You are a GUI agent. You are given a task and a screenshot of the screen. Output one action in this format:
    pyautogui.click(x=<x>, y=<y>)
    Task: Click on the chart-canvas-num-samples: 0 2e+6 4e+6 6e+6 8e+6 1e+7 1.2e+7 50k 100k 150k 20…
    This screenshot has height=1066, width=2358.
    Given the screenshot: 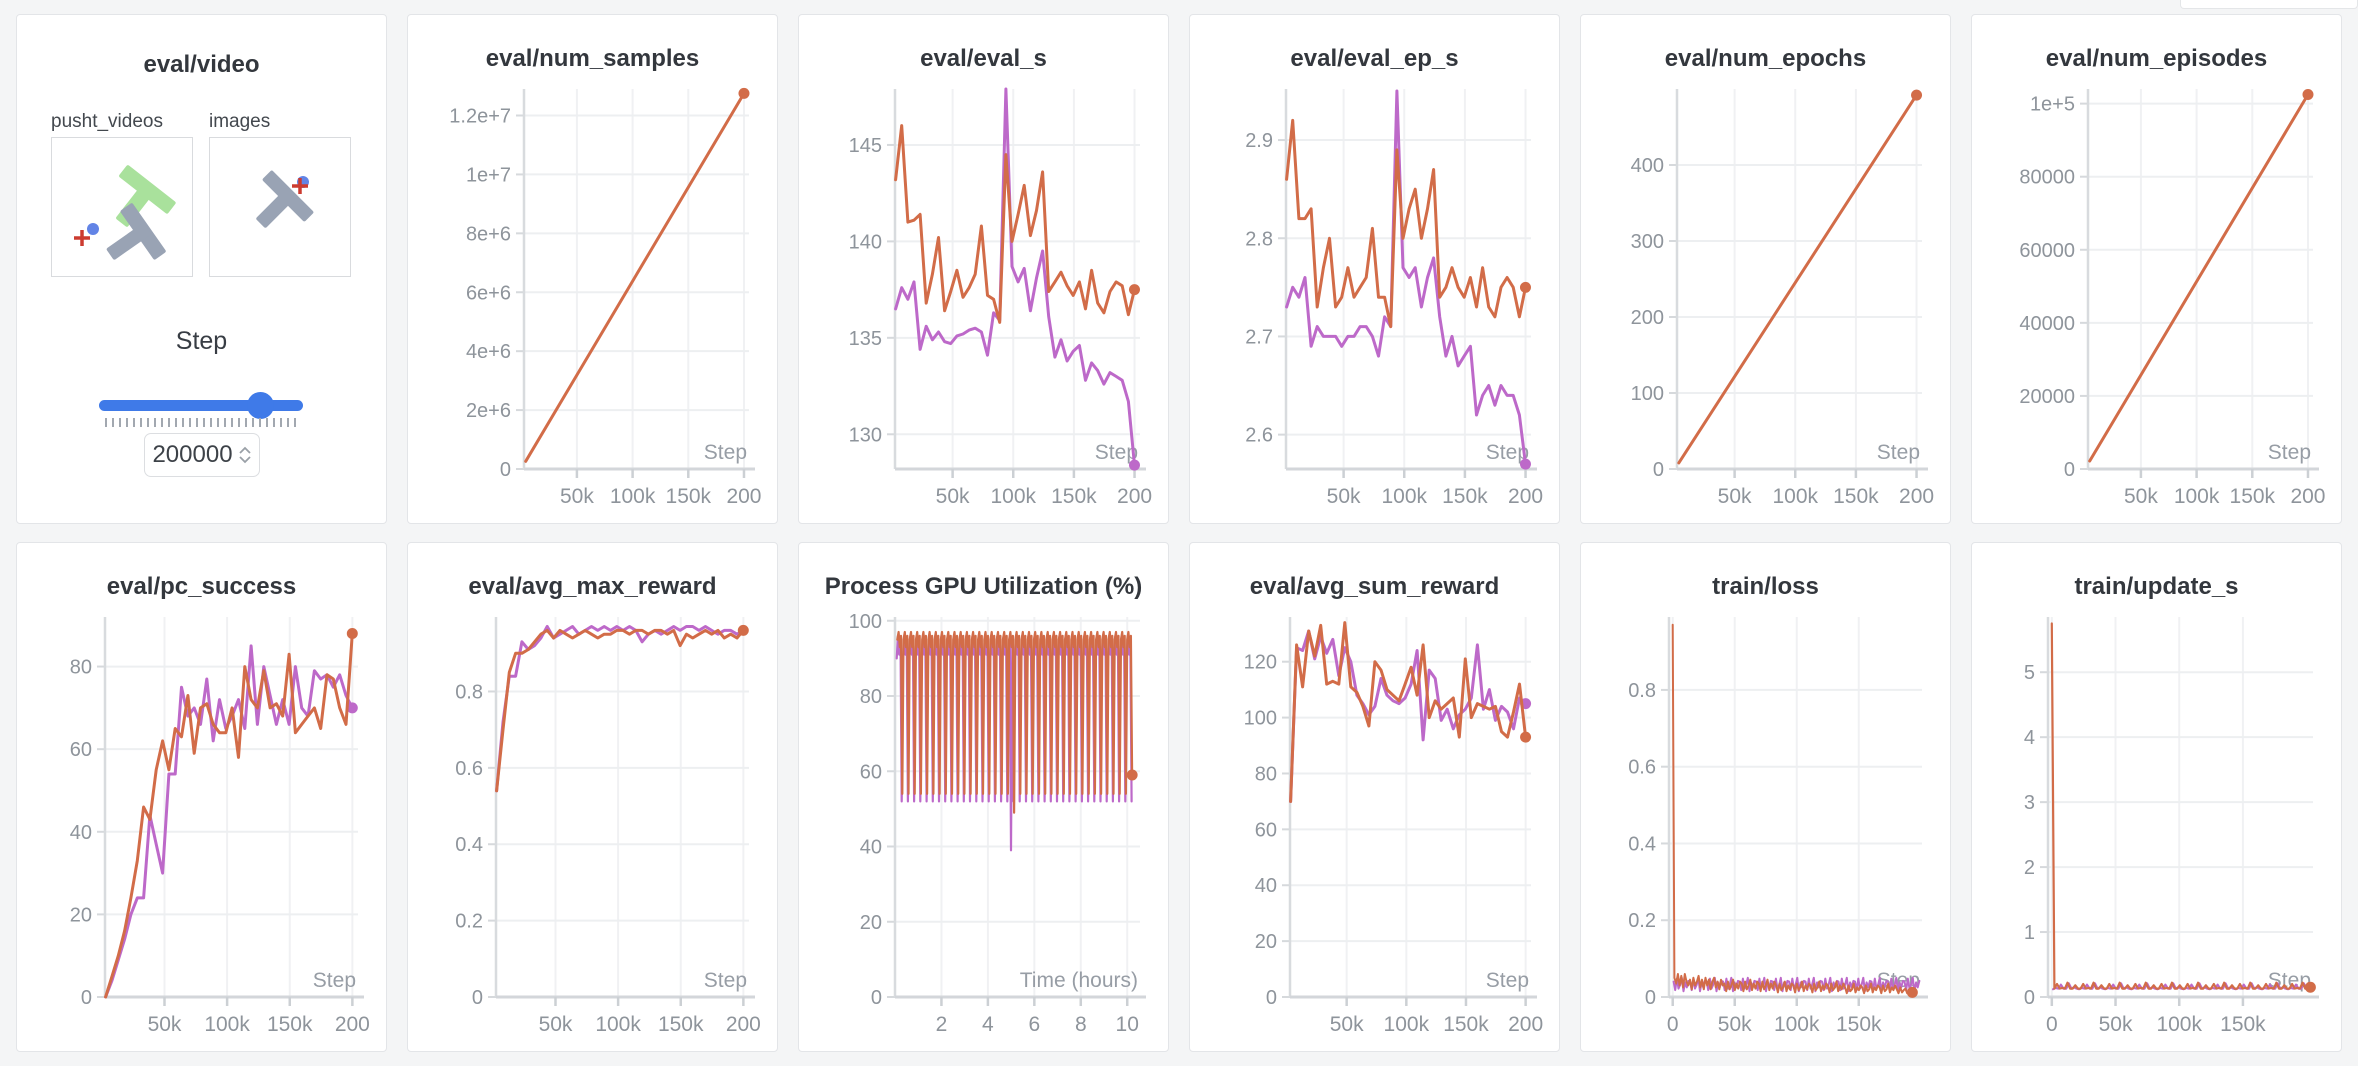 What is the action you would take?
    pyautogui.click(x=592, y=299)
    